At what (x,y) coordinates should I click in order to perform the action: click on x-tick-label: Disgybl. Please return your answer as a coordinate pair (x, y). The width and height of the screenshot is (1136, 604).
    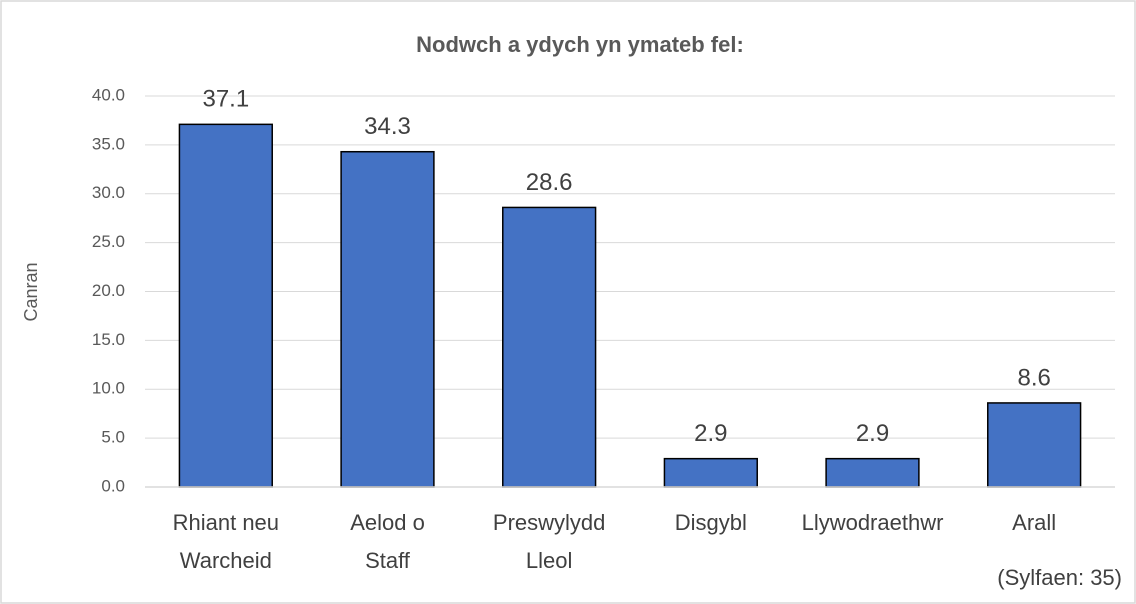
    Looking at the image, I should click on (711, 522).